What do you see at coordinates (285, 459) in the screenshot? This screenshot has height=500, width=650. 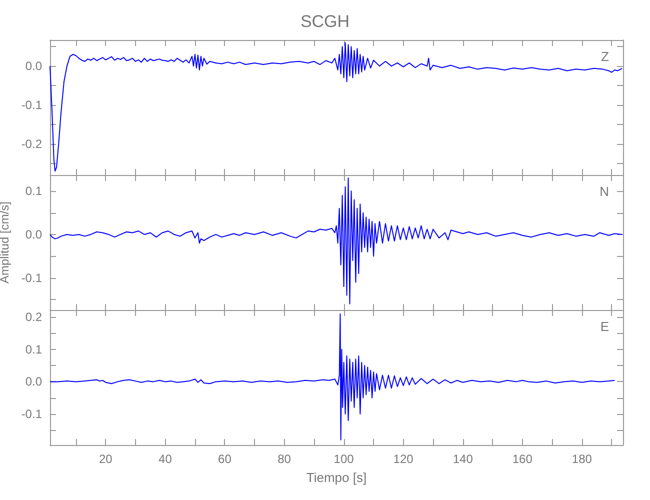 I see `x-tick-label: 80` at bounding box center [285, 459].